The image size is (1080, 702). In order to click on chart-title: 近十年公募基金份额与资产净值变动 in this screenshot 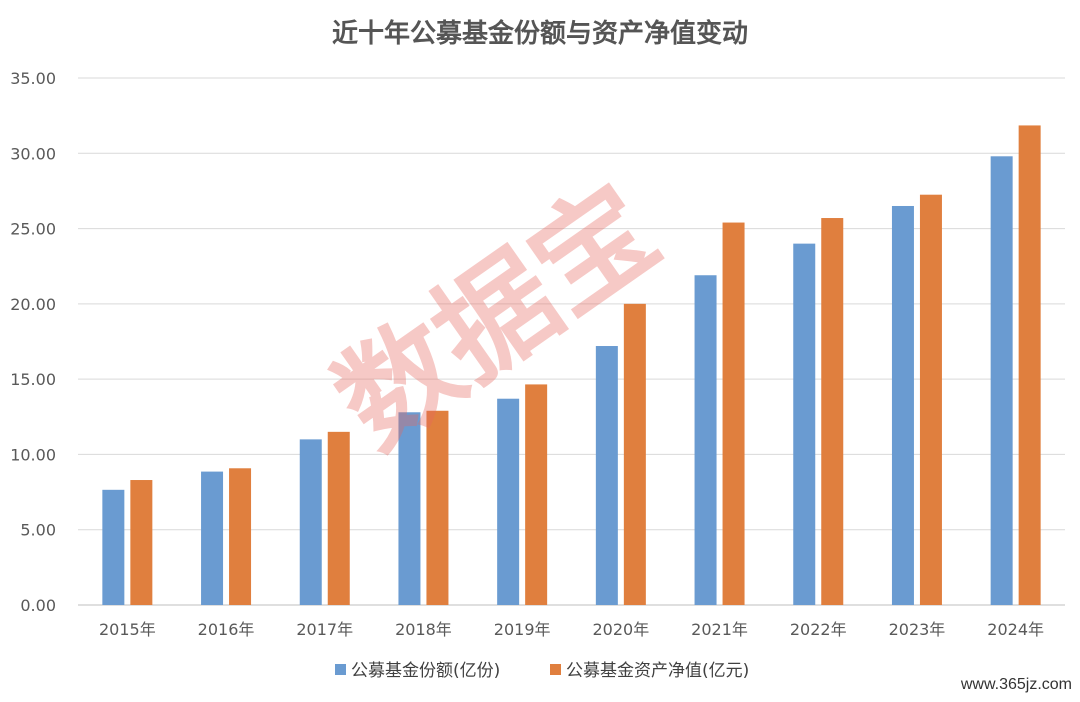, I will do `click(540, 33)`.